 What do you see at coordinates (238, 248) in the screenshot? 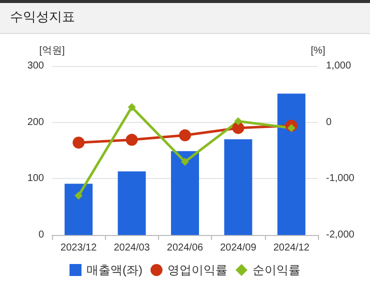
I see `x-tick-label: 2024/09` at bounding box center [238, 248].